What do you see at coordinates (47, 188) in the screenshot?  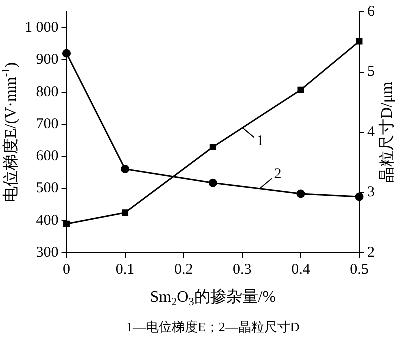 I see `y-tick-label: 500` at bounding box center [47, 188].